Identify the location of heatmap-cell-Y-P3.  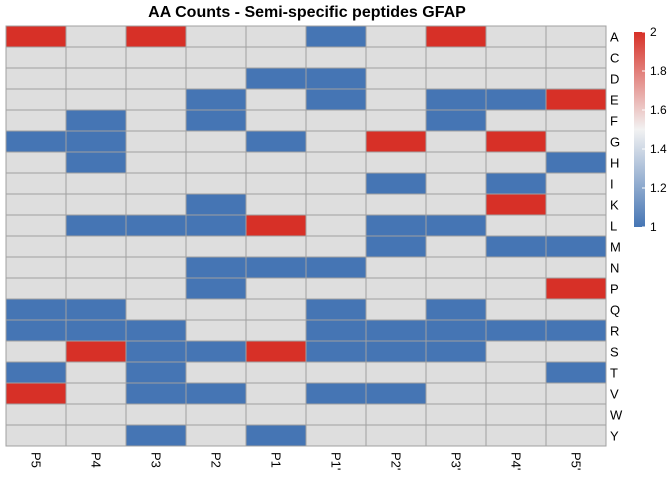
(156, 435).